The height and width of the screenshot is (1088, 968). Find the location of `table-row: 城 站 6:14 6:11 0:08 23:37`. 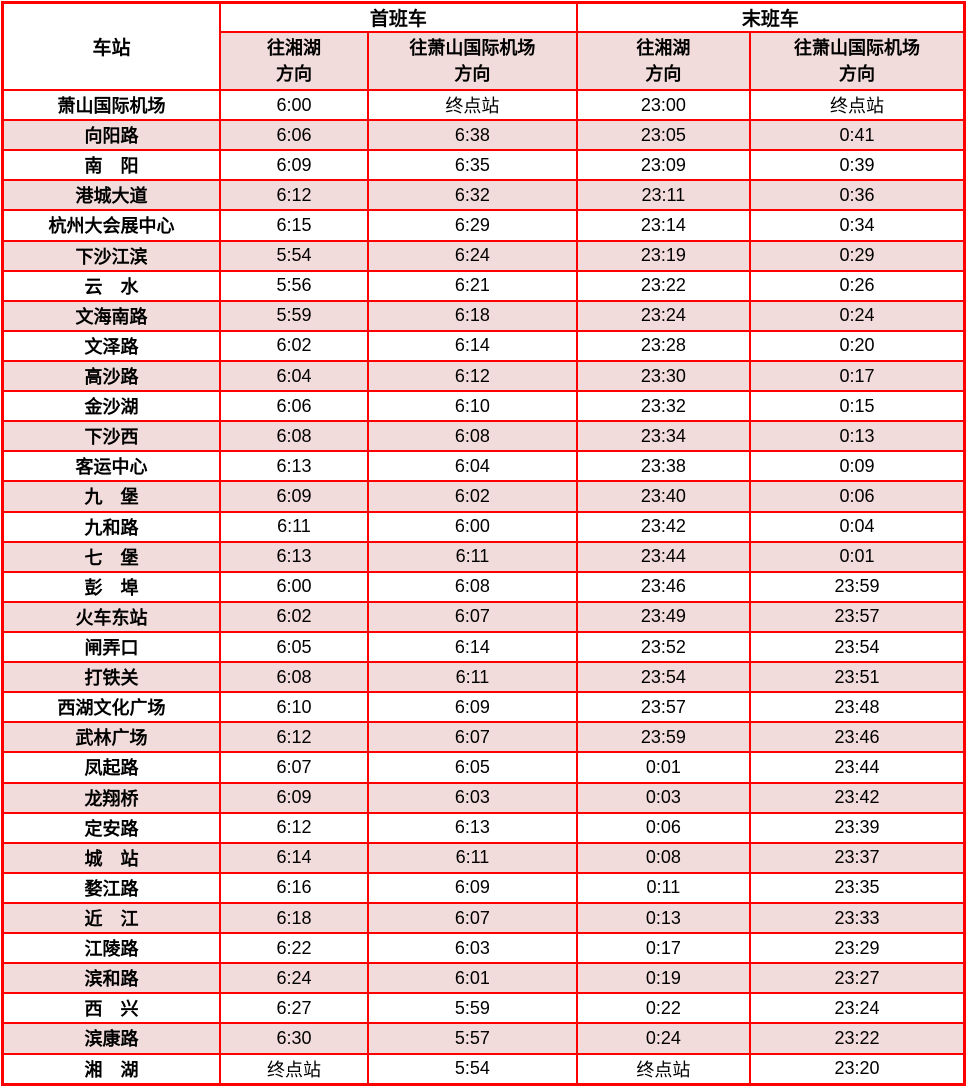

table-row: 城 站 6:14 6:11 0:08 23:37 is located at coordinates (483, 857).